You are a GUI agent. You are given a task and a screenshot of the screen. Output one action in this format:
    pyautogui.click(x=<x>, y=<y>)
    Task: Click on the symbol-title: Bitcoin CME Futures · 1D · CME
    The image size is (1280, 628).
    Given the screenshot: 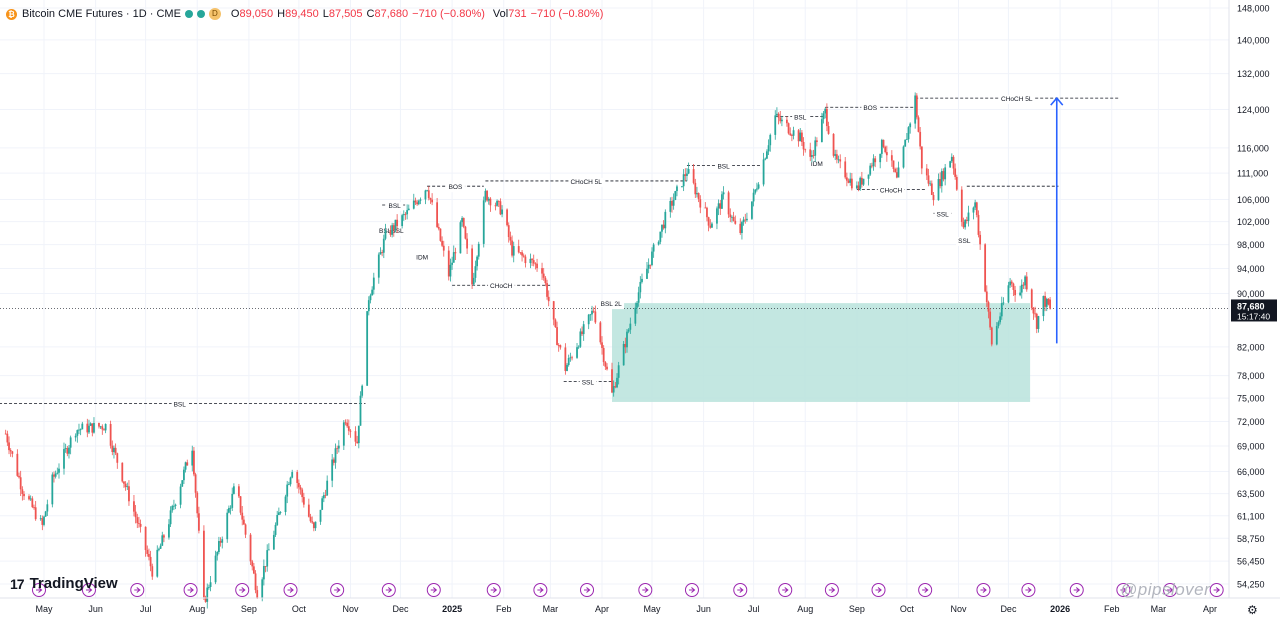 What is the action you would take?
    pyautogui.click(x=101, y=14)
    